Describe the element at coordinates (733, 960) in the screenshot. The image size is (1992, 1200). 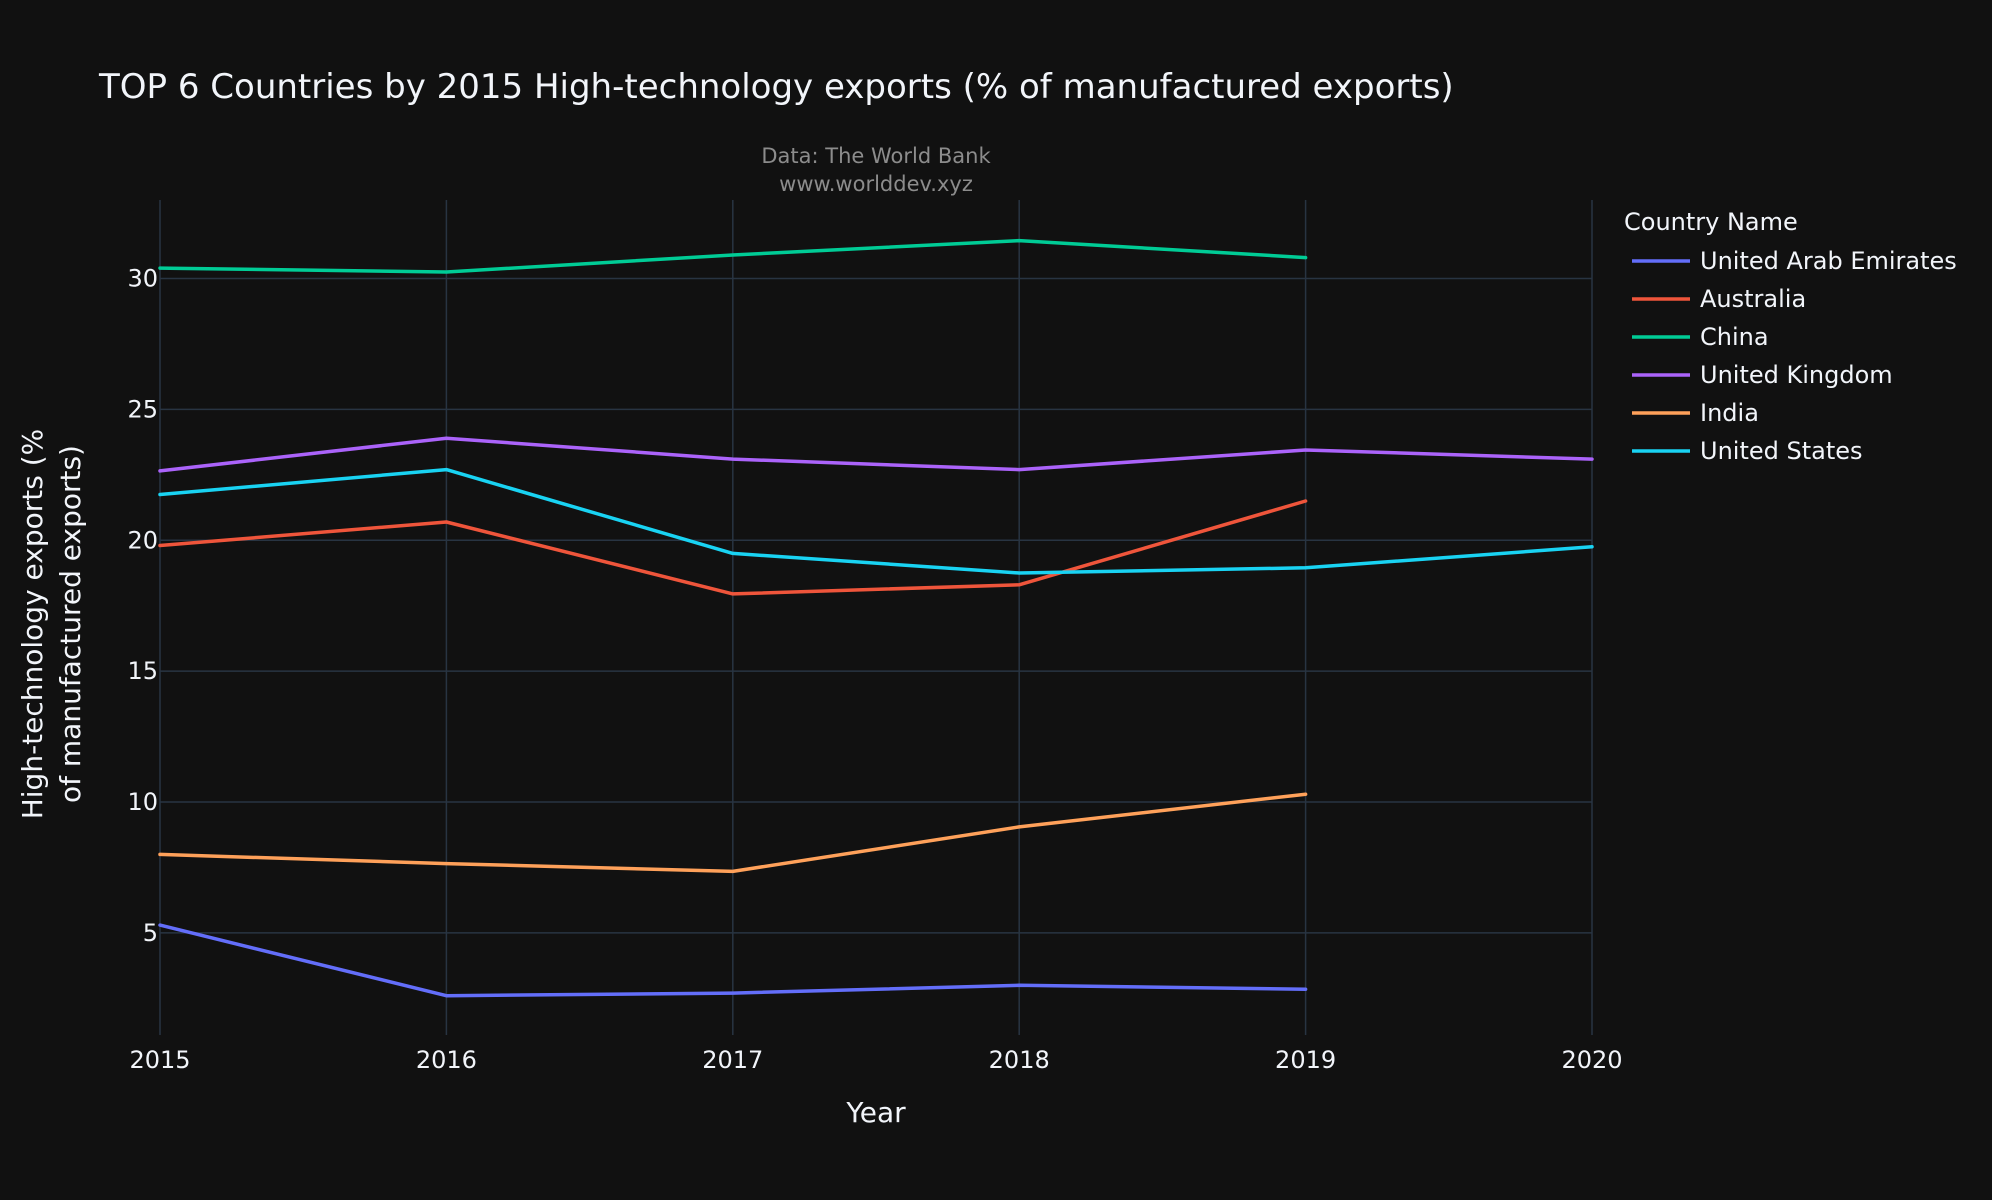
I see `series-line-united-arab-emirates` at that location.